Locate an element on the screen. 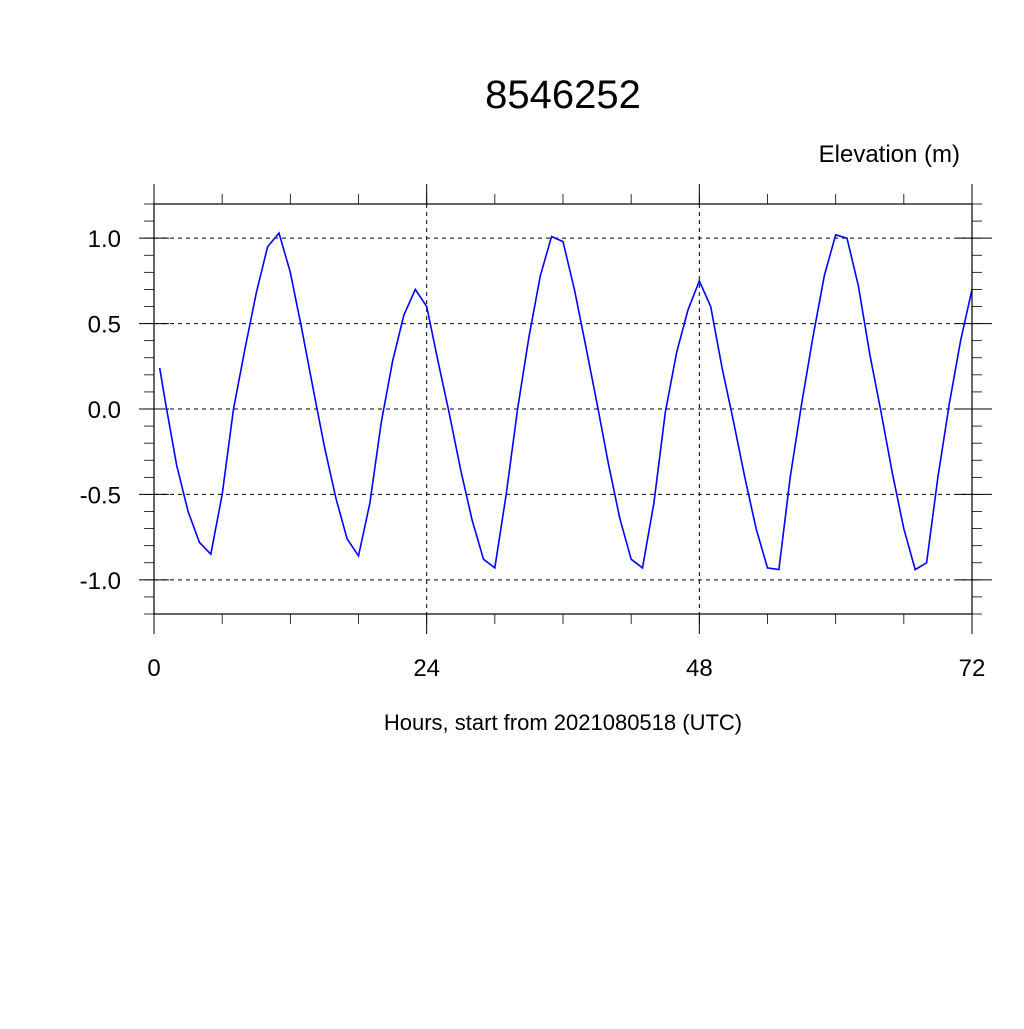 The image size is (1024, 1029). x-tick-label: 72 is located at coordinates (972, 668).